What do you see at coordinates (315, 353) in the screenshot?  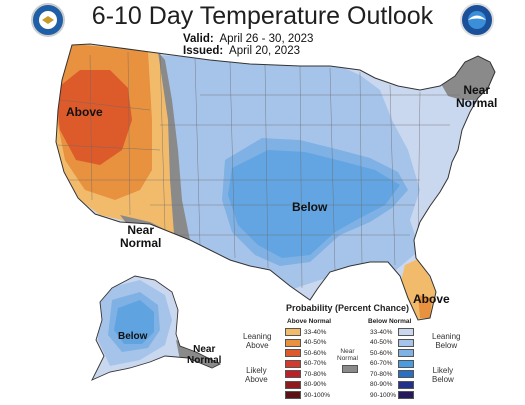 I see `legend-above-label-2: 50-60%` at bounding box center [315, 353].